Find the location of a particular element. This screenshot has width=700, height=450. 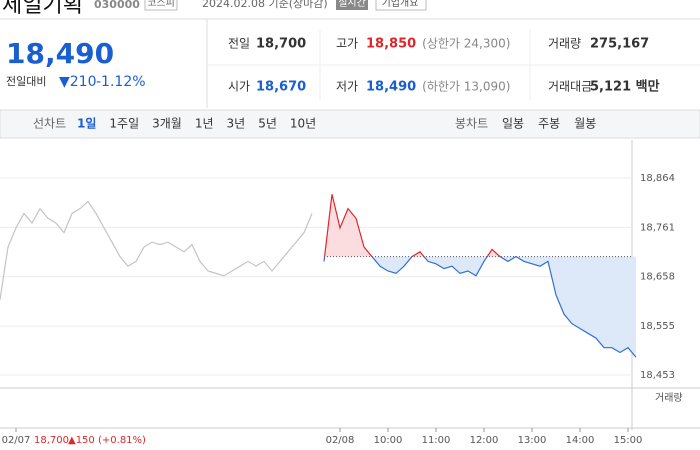

period-tab: 1주일 is located at coordinates (124, 124).